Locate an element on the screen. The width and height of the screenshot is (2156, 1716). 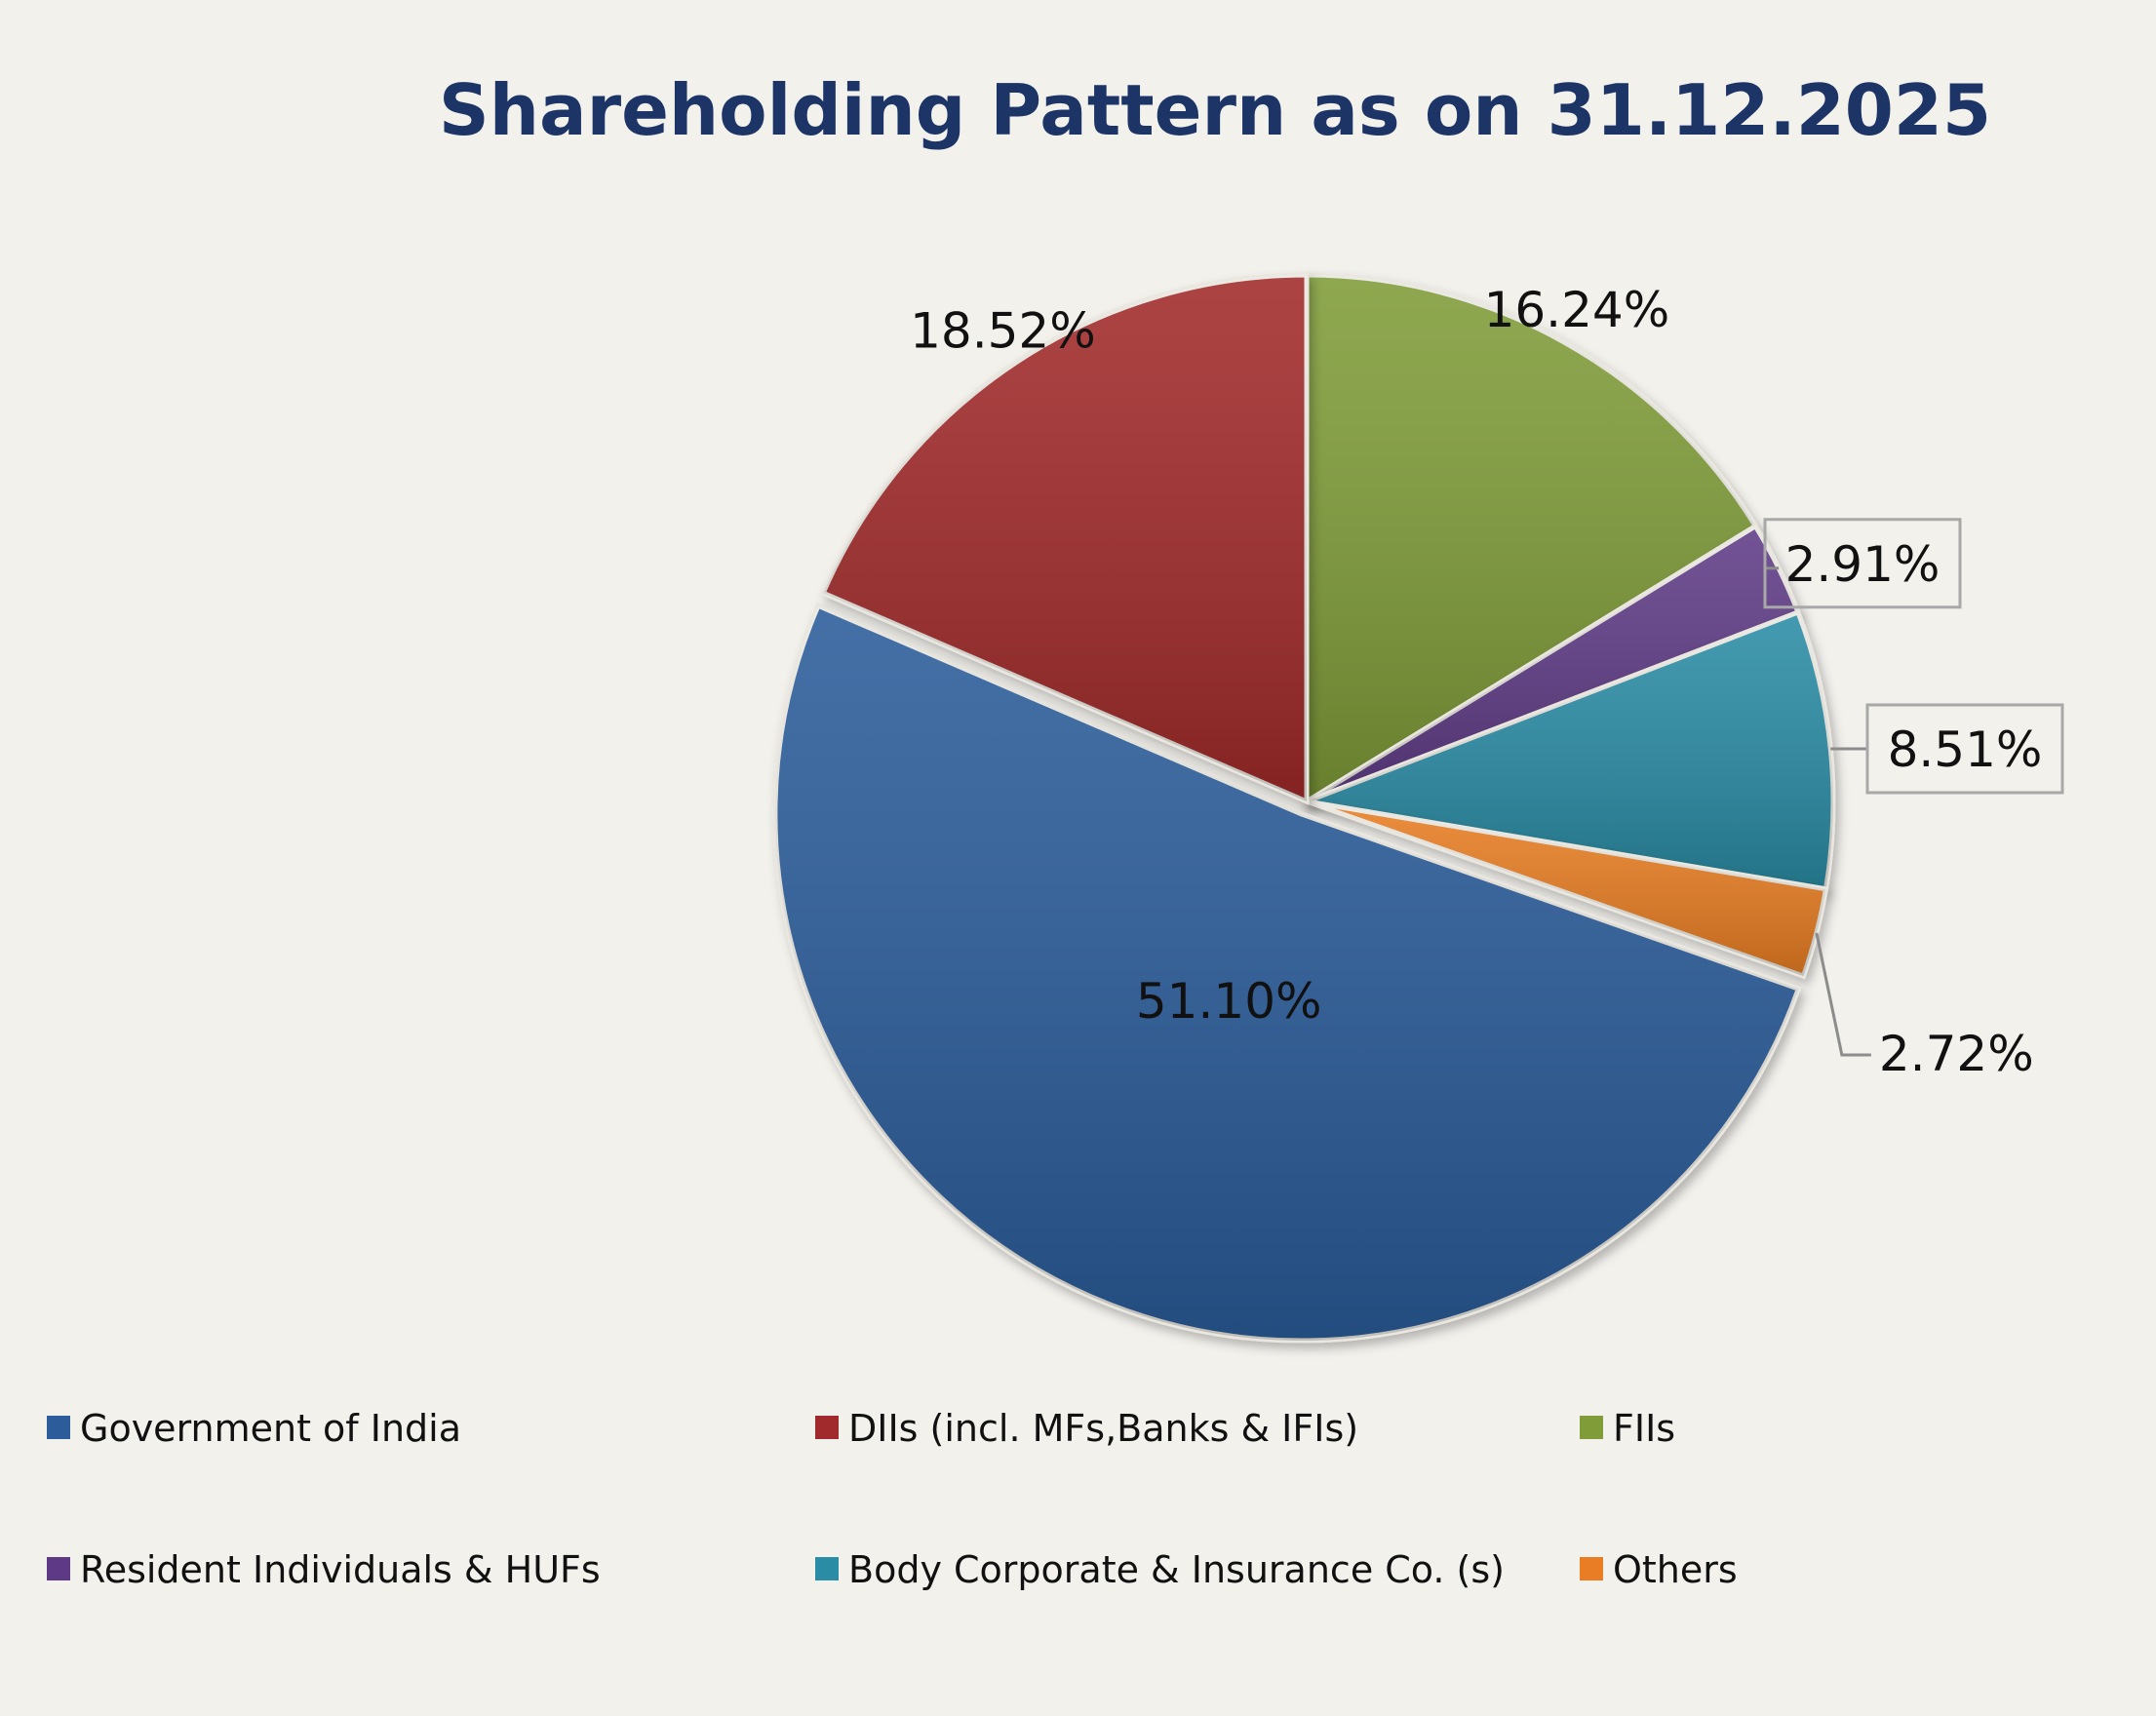
data-label-body-corporate-insurance-co-s: 8.51% is located at coordinates (1965, 750).